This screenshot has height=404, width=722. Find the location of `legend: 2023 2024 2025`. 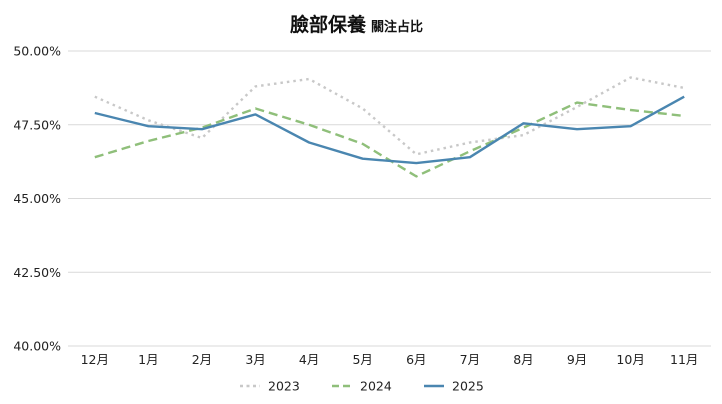

legend: 2023 2024 2025 is located at coordinates (362, 386).